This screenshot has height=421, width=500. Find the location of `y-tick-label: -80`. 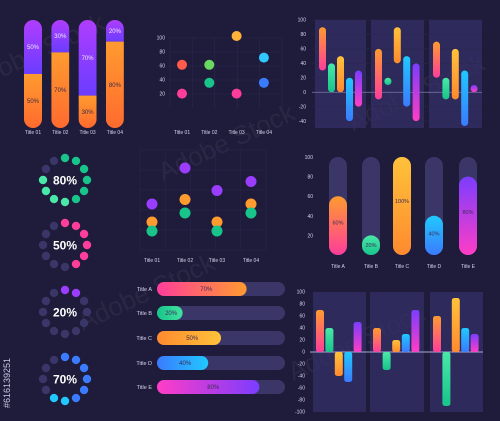

y-tick-label: -80 is located at coordinates (301, 401).